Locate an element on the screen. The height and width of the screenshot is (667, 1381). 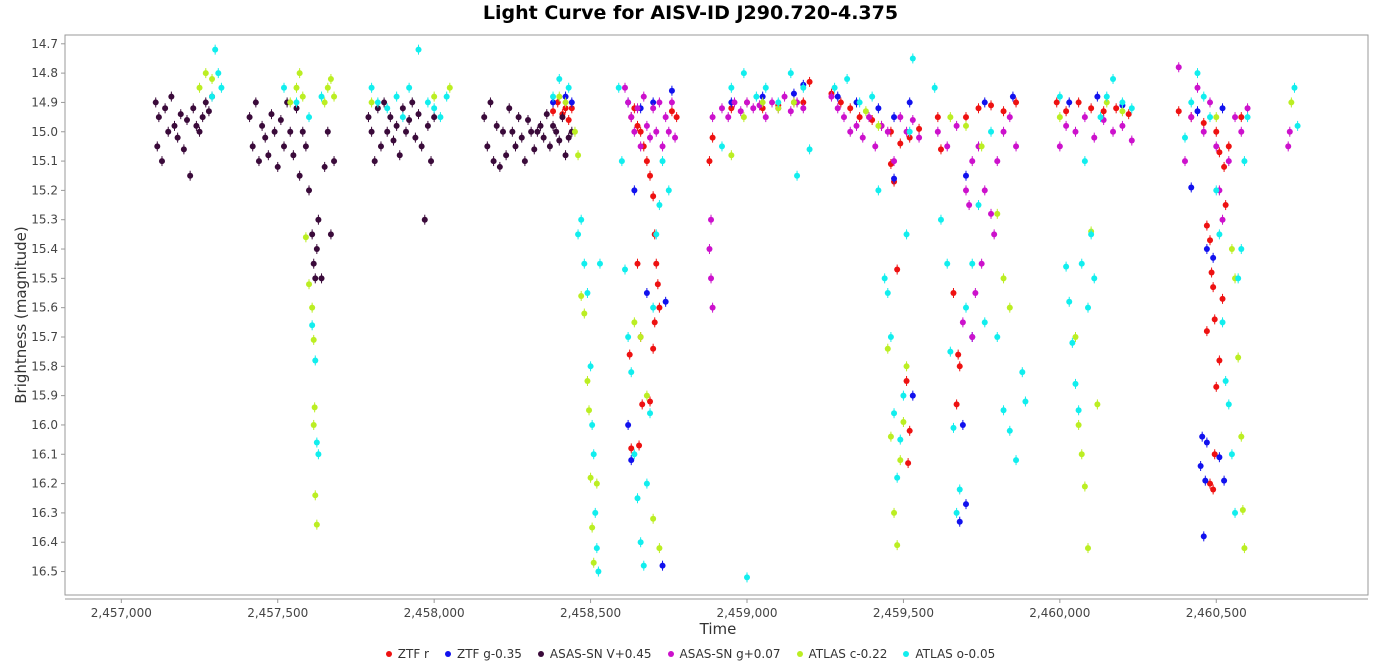
y-tick-label: 15.2 is located at coordinates (44, 190).